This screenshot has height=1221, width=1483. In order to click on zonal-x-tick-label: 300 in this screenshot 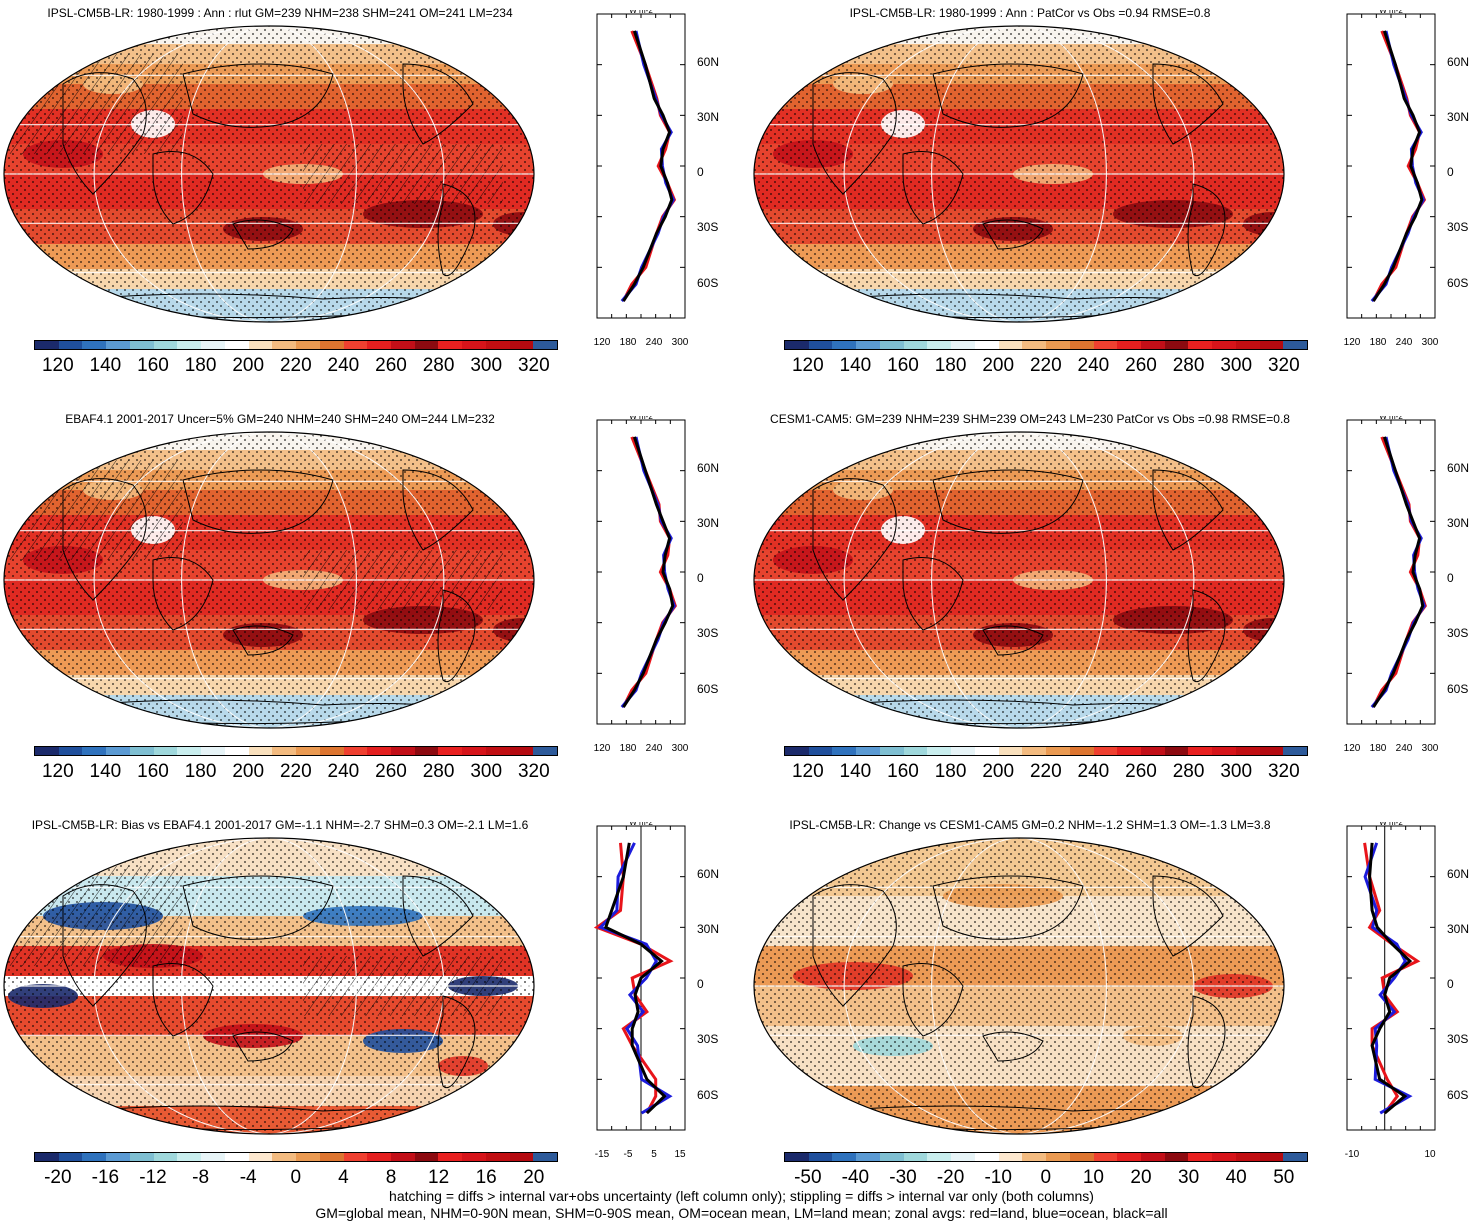, I will do `click(1430, 342)`.